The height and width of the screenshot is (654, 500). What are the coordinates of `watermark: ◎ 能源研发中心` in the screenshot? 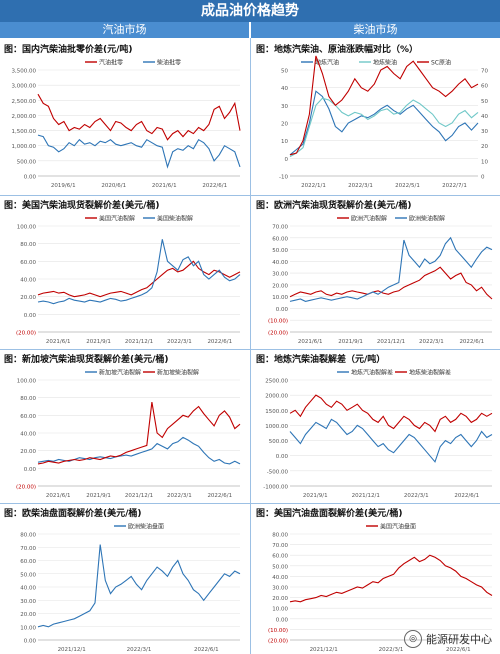 It's located at (448, 639).